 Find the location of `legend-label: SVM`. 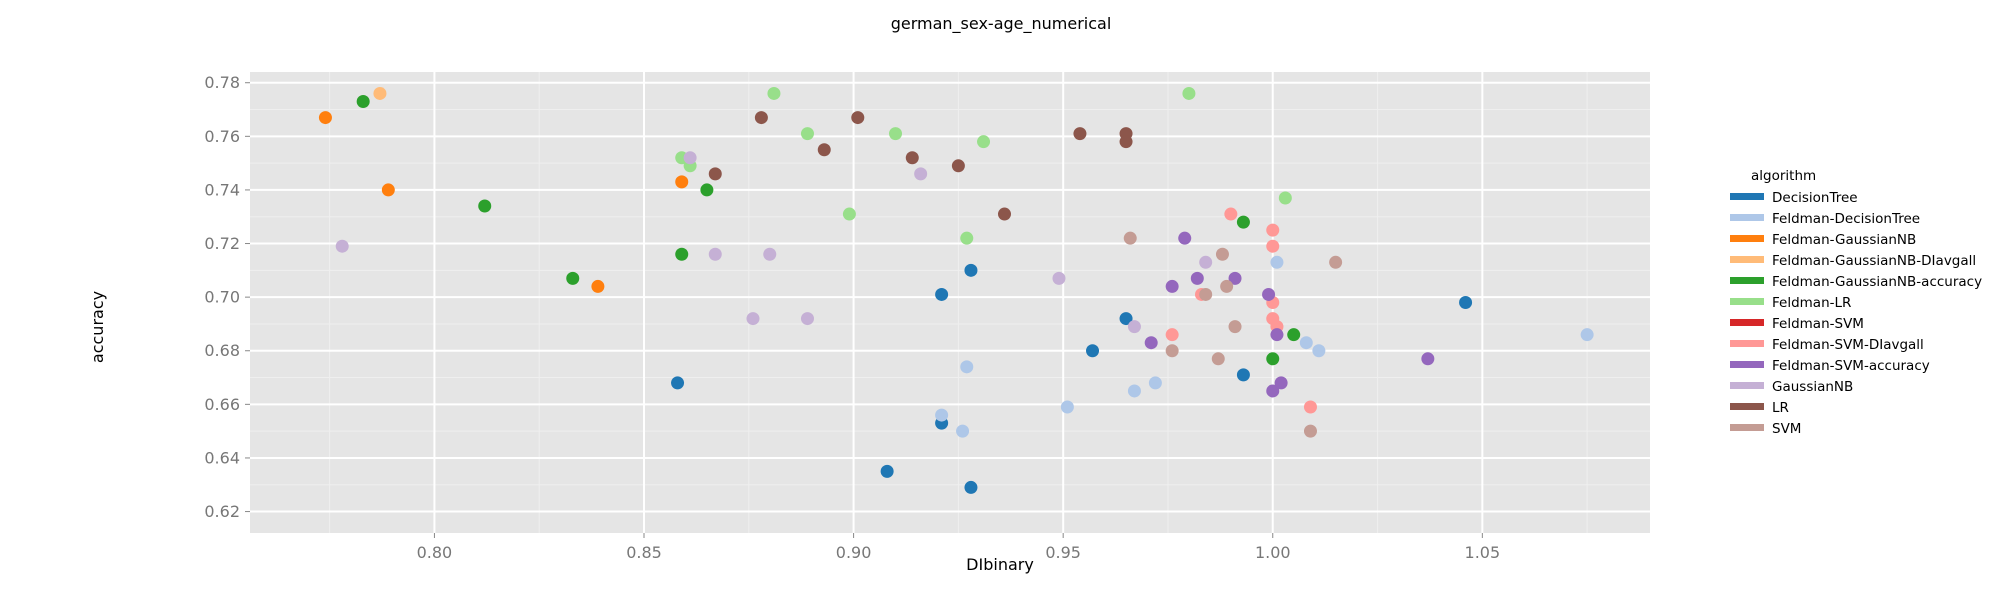

legend-label: SVM is located at coordinates (1786, 429).